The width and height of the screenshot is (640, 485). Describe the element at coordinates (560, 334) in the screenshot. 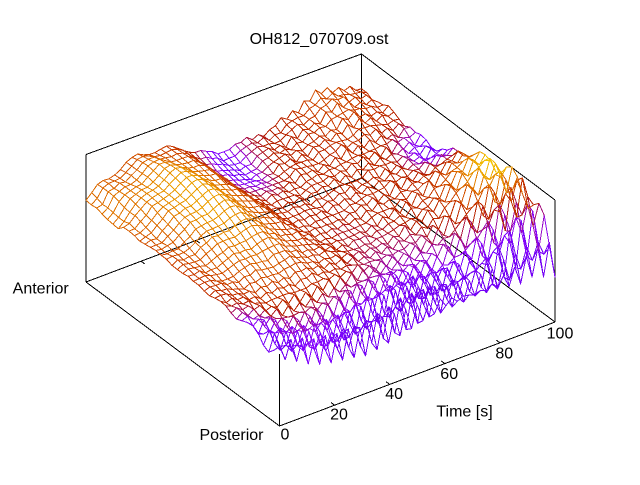

I see `svg-text: 100` at that location.